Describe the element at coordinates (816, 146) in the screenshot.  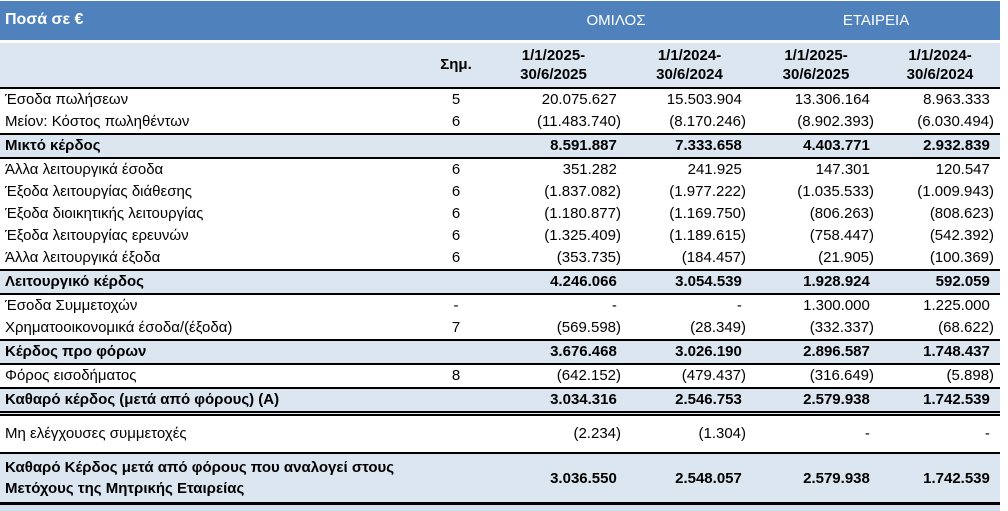
I see `row-value: 4.403.771` at that location.